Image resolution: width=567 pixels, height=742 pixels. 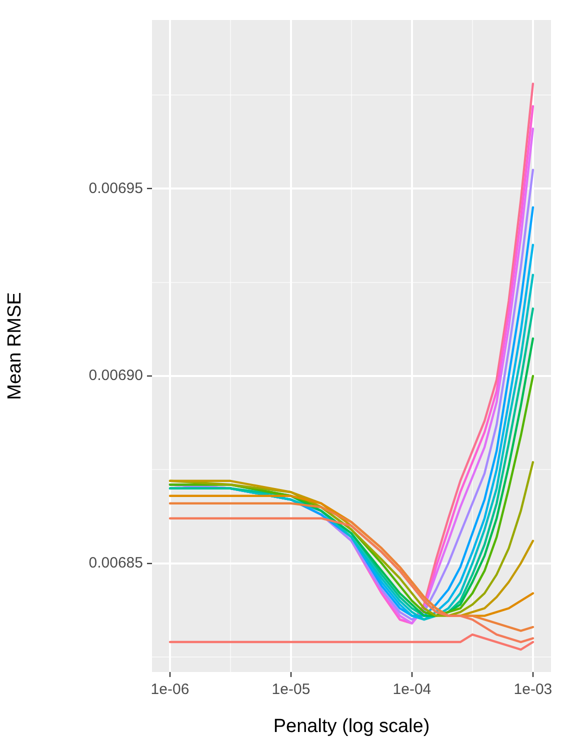 I want to click on x-tick-label: 1e-06, so click(x=170, y=689).